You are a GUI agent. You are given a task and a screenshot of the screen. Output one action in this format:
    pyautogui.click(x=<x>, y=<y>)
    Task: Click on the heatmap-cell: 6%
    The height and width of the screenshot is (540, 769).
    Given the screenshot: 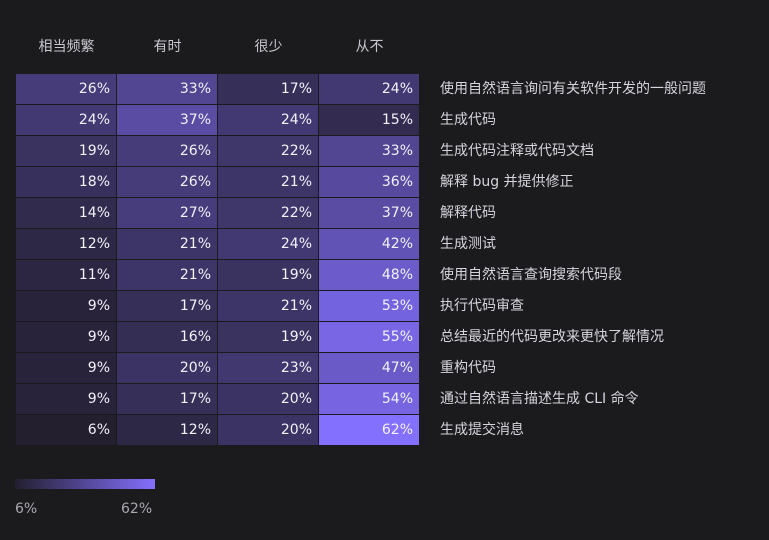 What is the action you would take?
    pyautogui.click(x=66, y=430)
    